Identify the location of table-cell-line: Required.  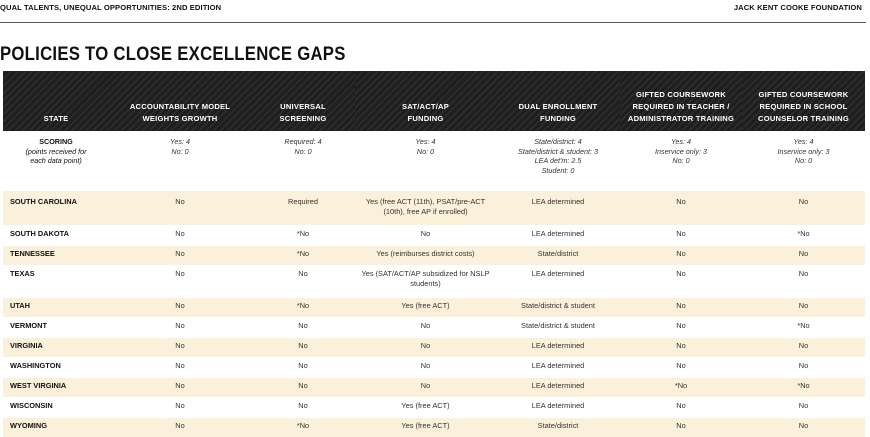
(303, 202).